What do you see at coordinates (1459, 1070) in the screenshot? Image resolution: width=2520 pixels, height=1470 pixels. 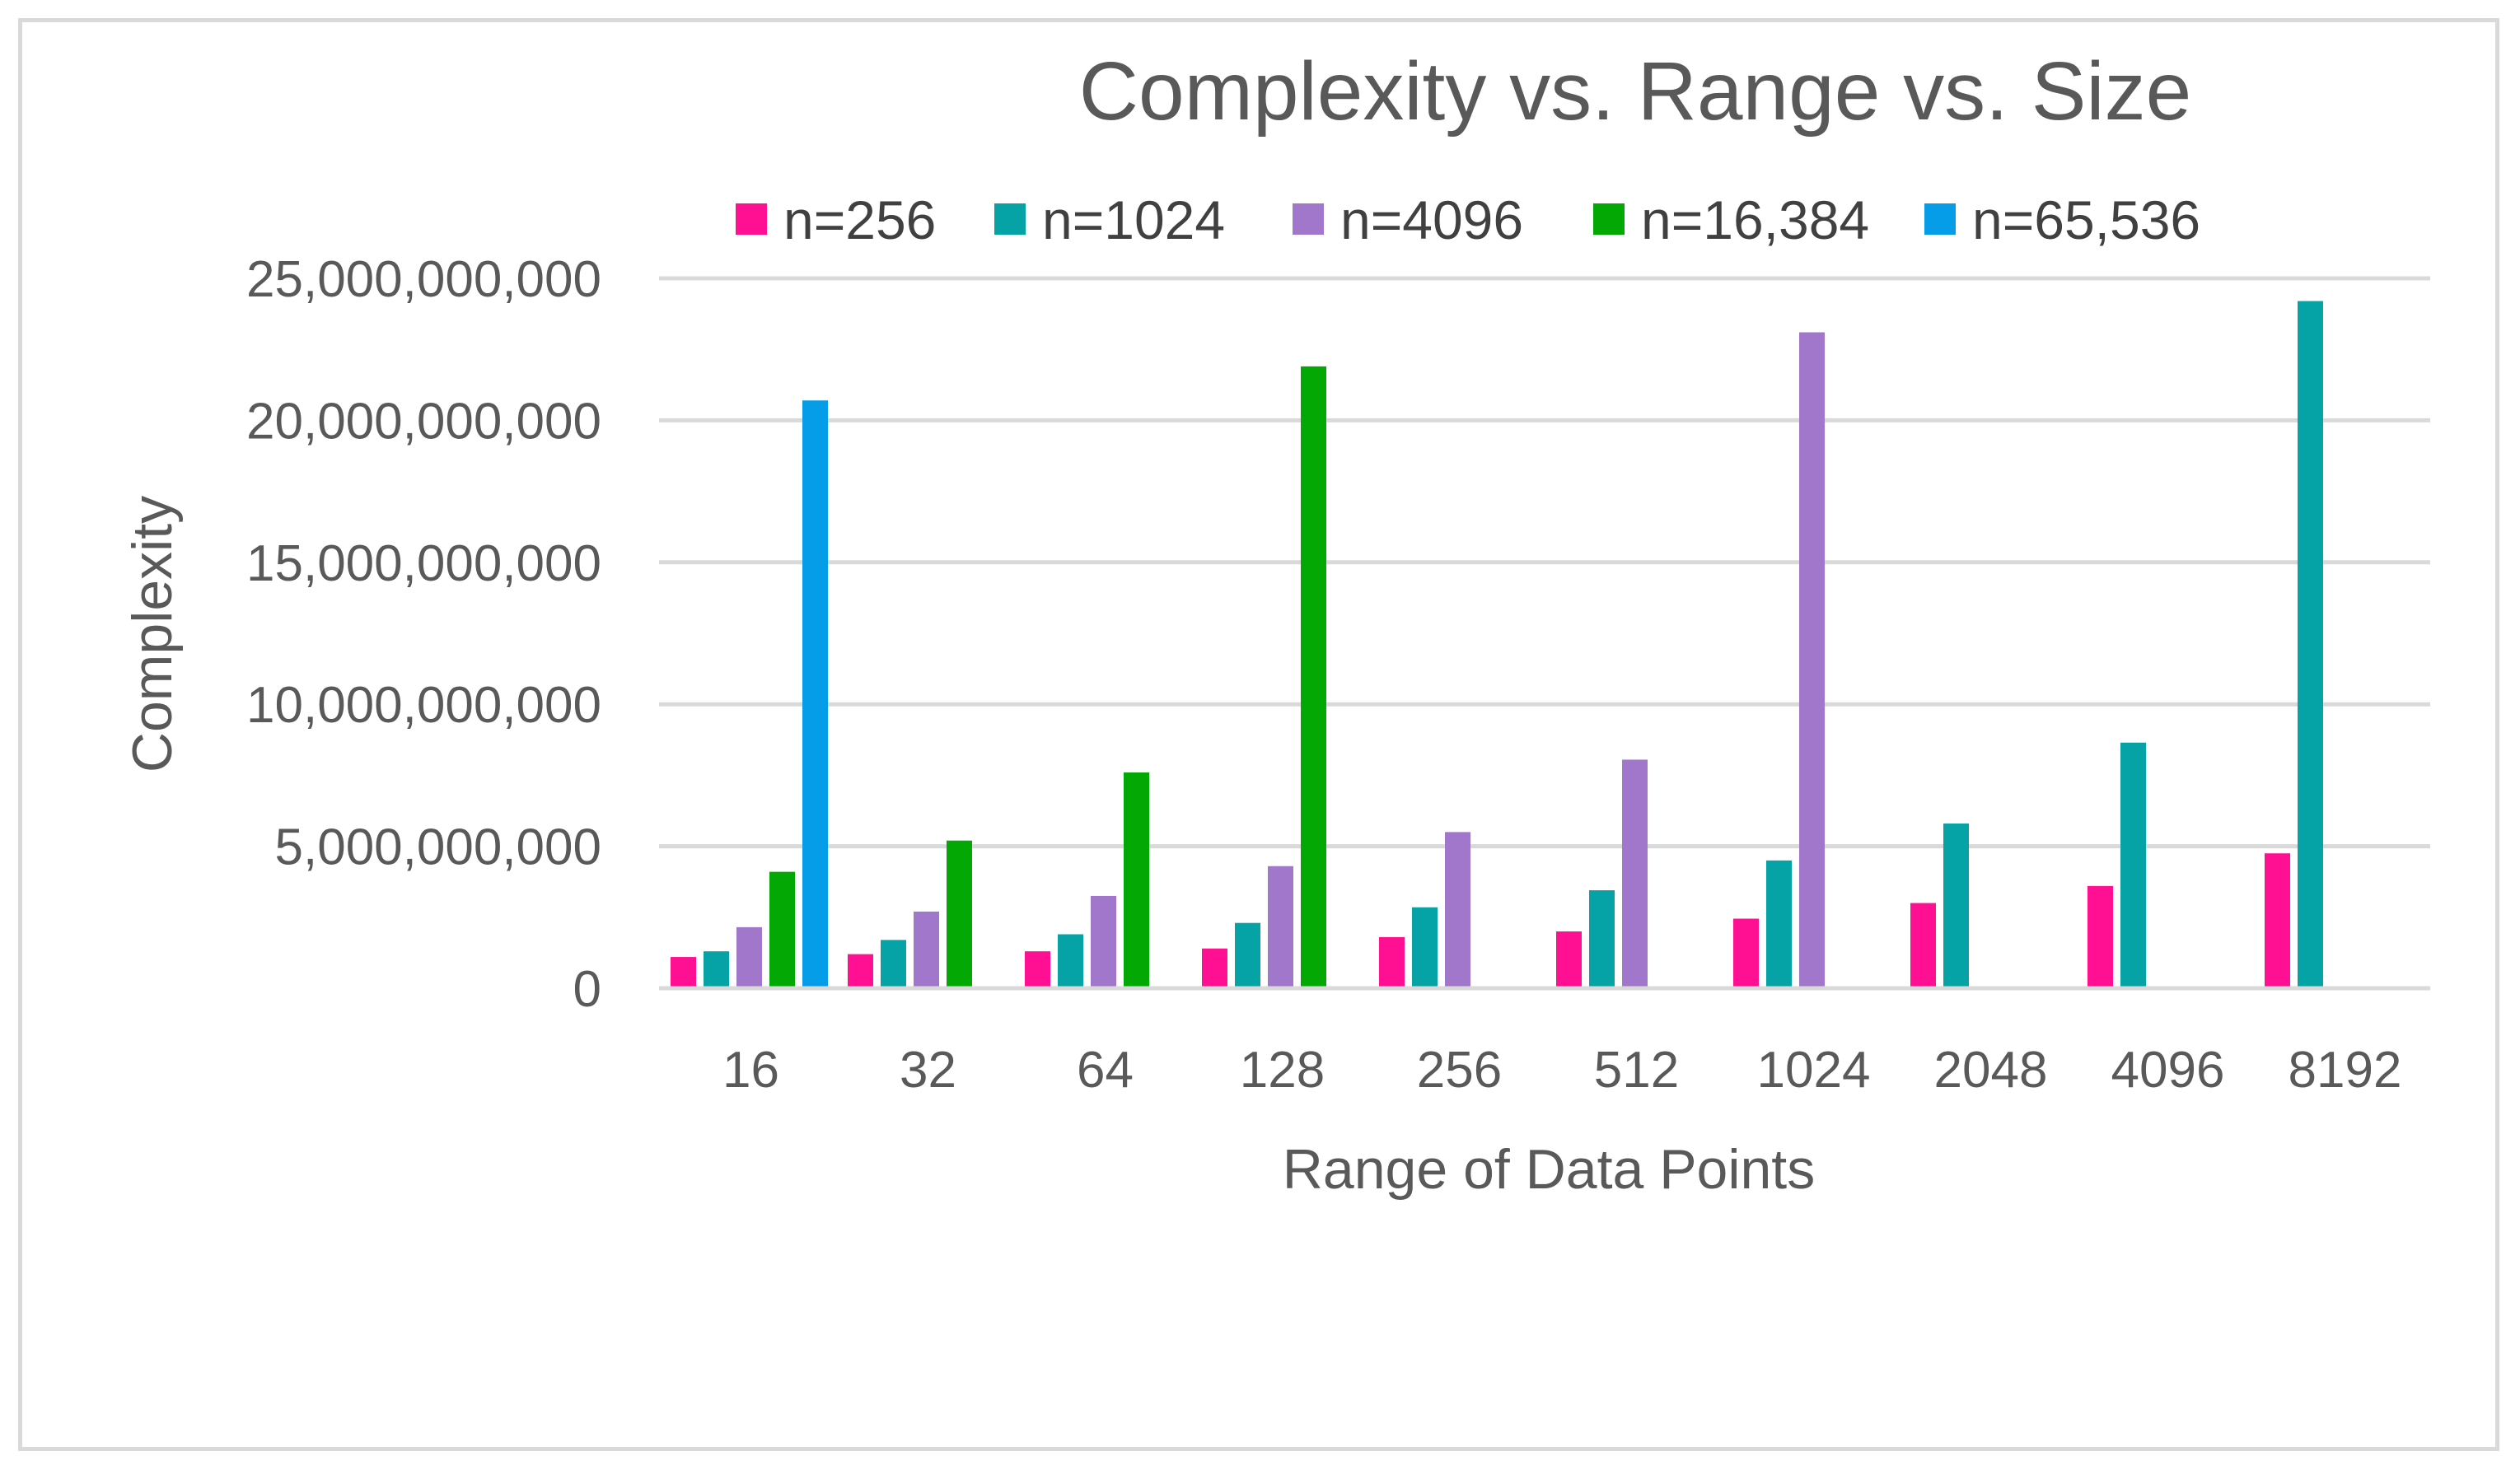 I see `x-tick-label: 256` at bounding box center [1459, 1070].